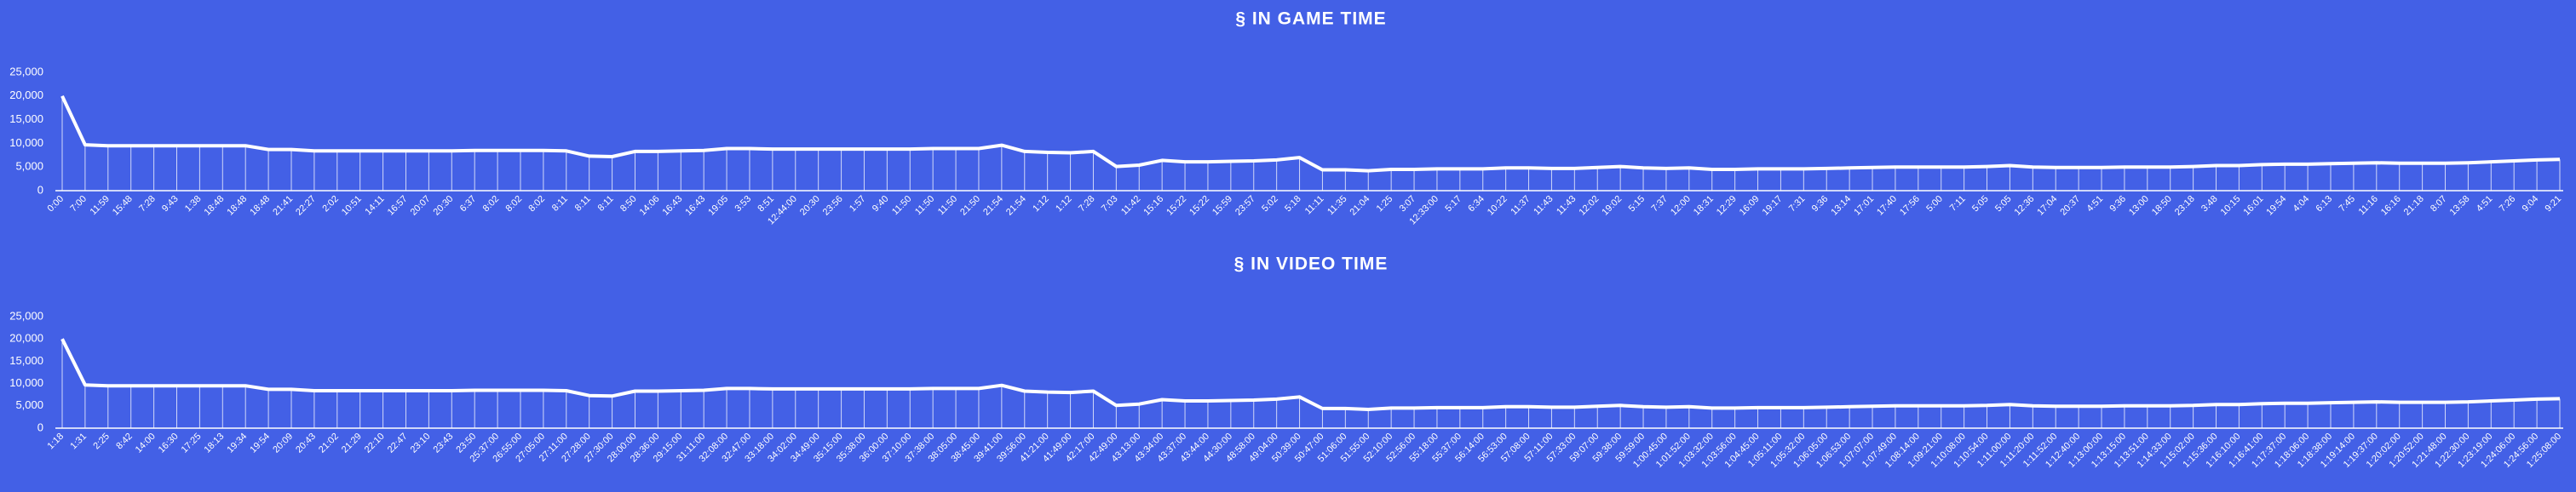 The width and height of the screenshot is (2576, 492). I want to click on data-line, so click(1311, 374).